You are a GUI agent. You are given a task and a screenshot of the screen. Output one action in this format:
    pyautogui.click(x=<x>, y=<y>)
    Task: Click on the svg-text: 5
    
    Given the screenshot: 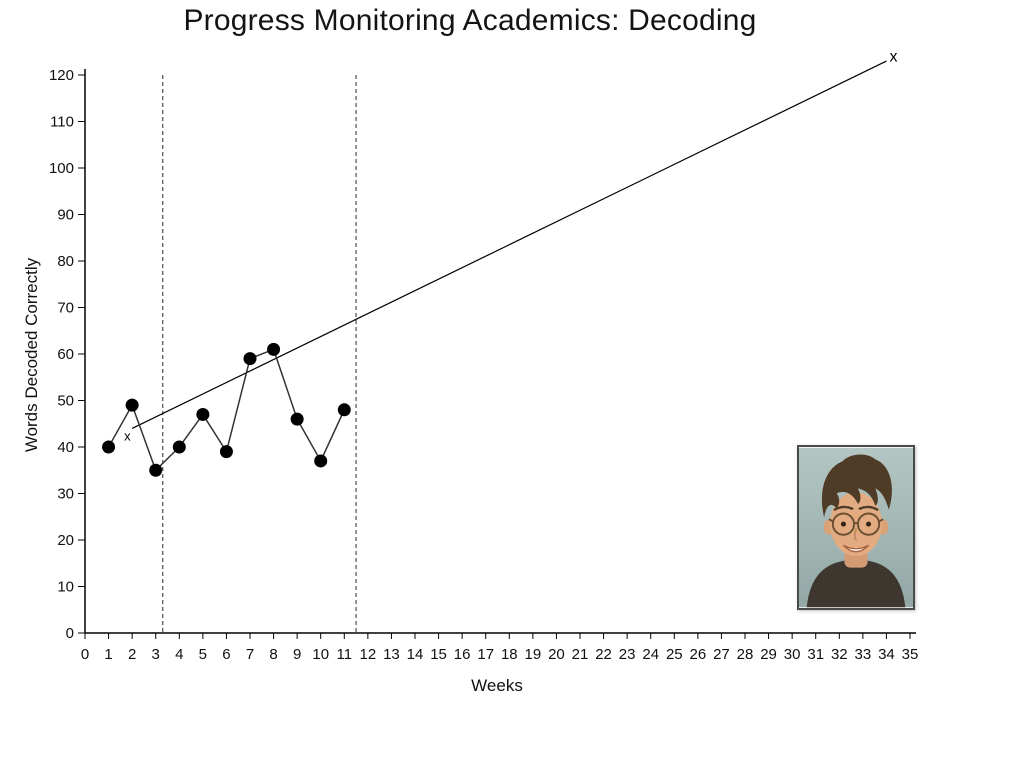 What is the action you would take?
    pyautogui.click(x=203, y=654)
    